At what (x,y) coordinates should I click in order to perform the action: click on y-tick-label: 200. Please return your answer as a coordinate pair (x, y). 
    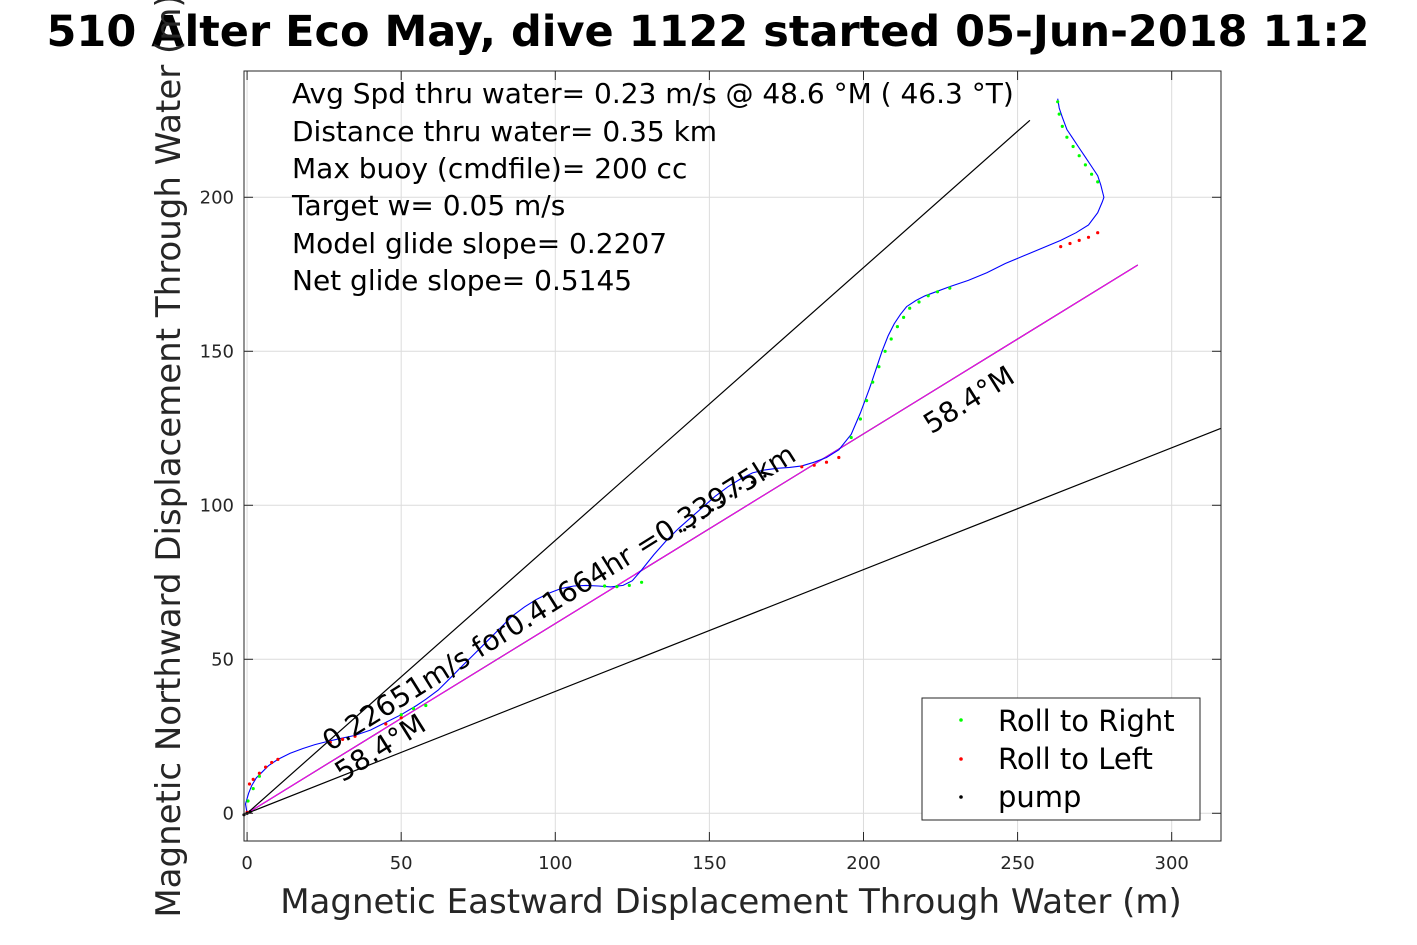
    Looking at the image, I should click on (217, 197).